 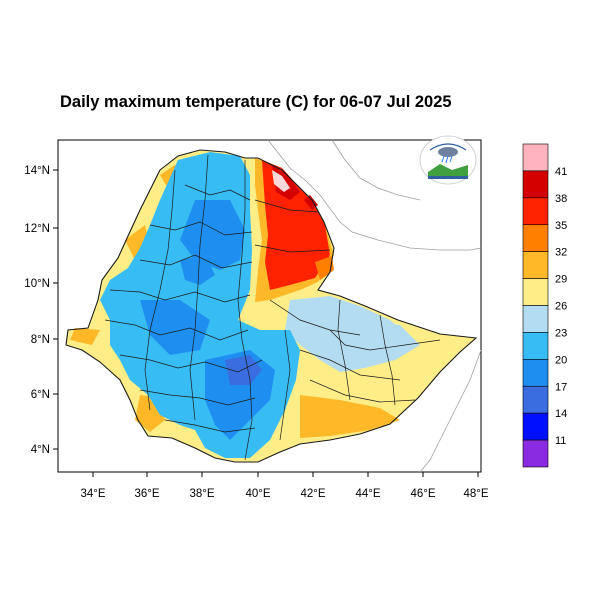 I want to click on colorbar-label: 29, so click(x=561, y=280).